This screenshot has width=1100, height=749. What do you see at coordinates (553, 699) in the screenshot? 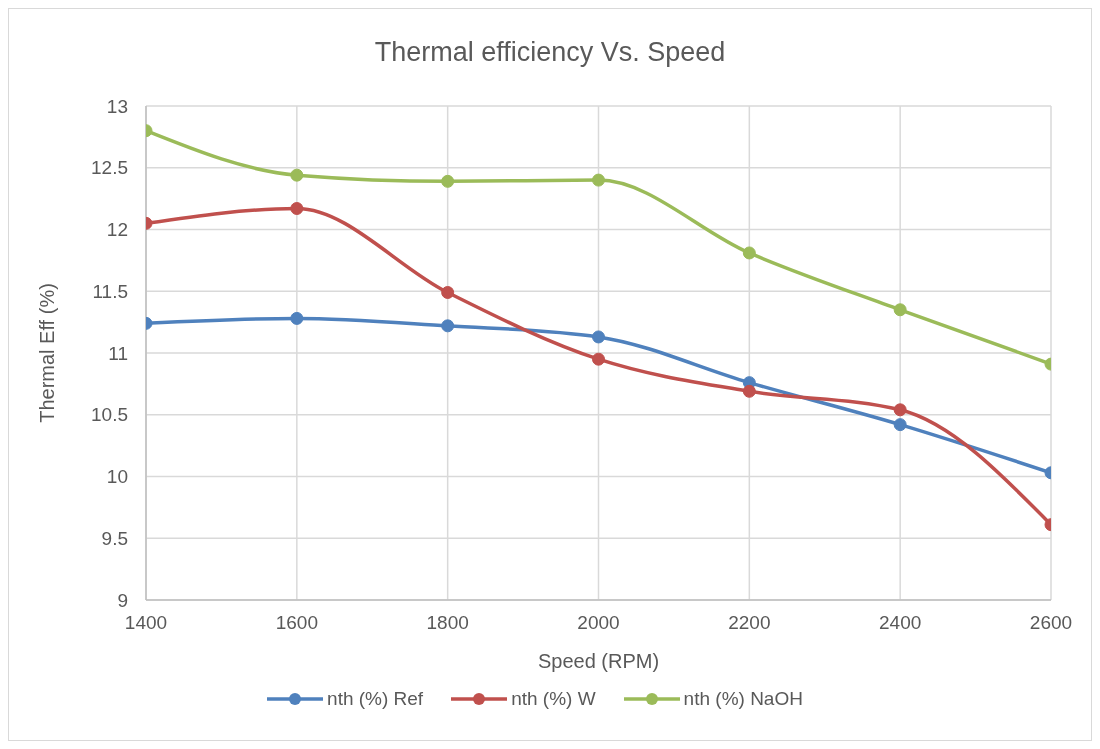
I see `legend-label: nth (%) W` at bounding box center [553, 699].